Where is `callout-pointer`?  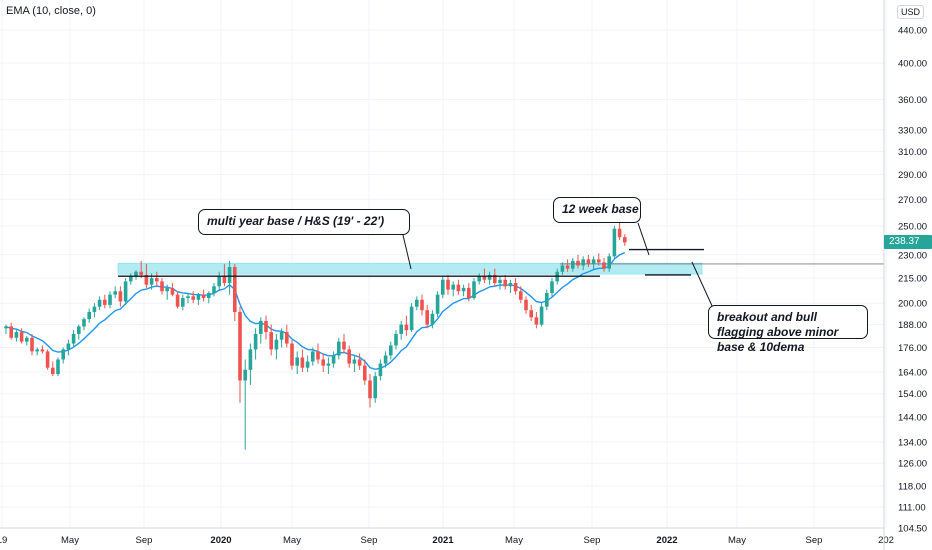
callout-pointer is located at coordinates (407, 252).